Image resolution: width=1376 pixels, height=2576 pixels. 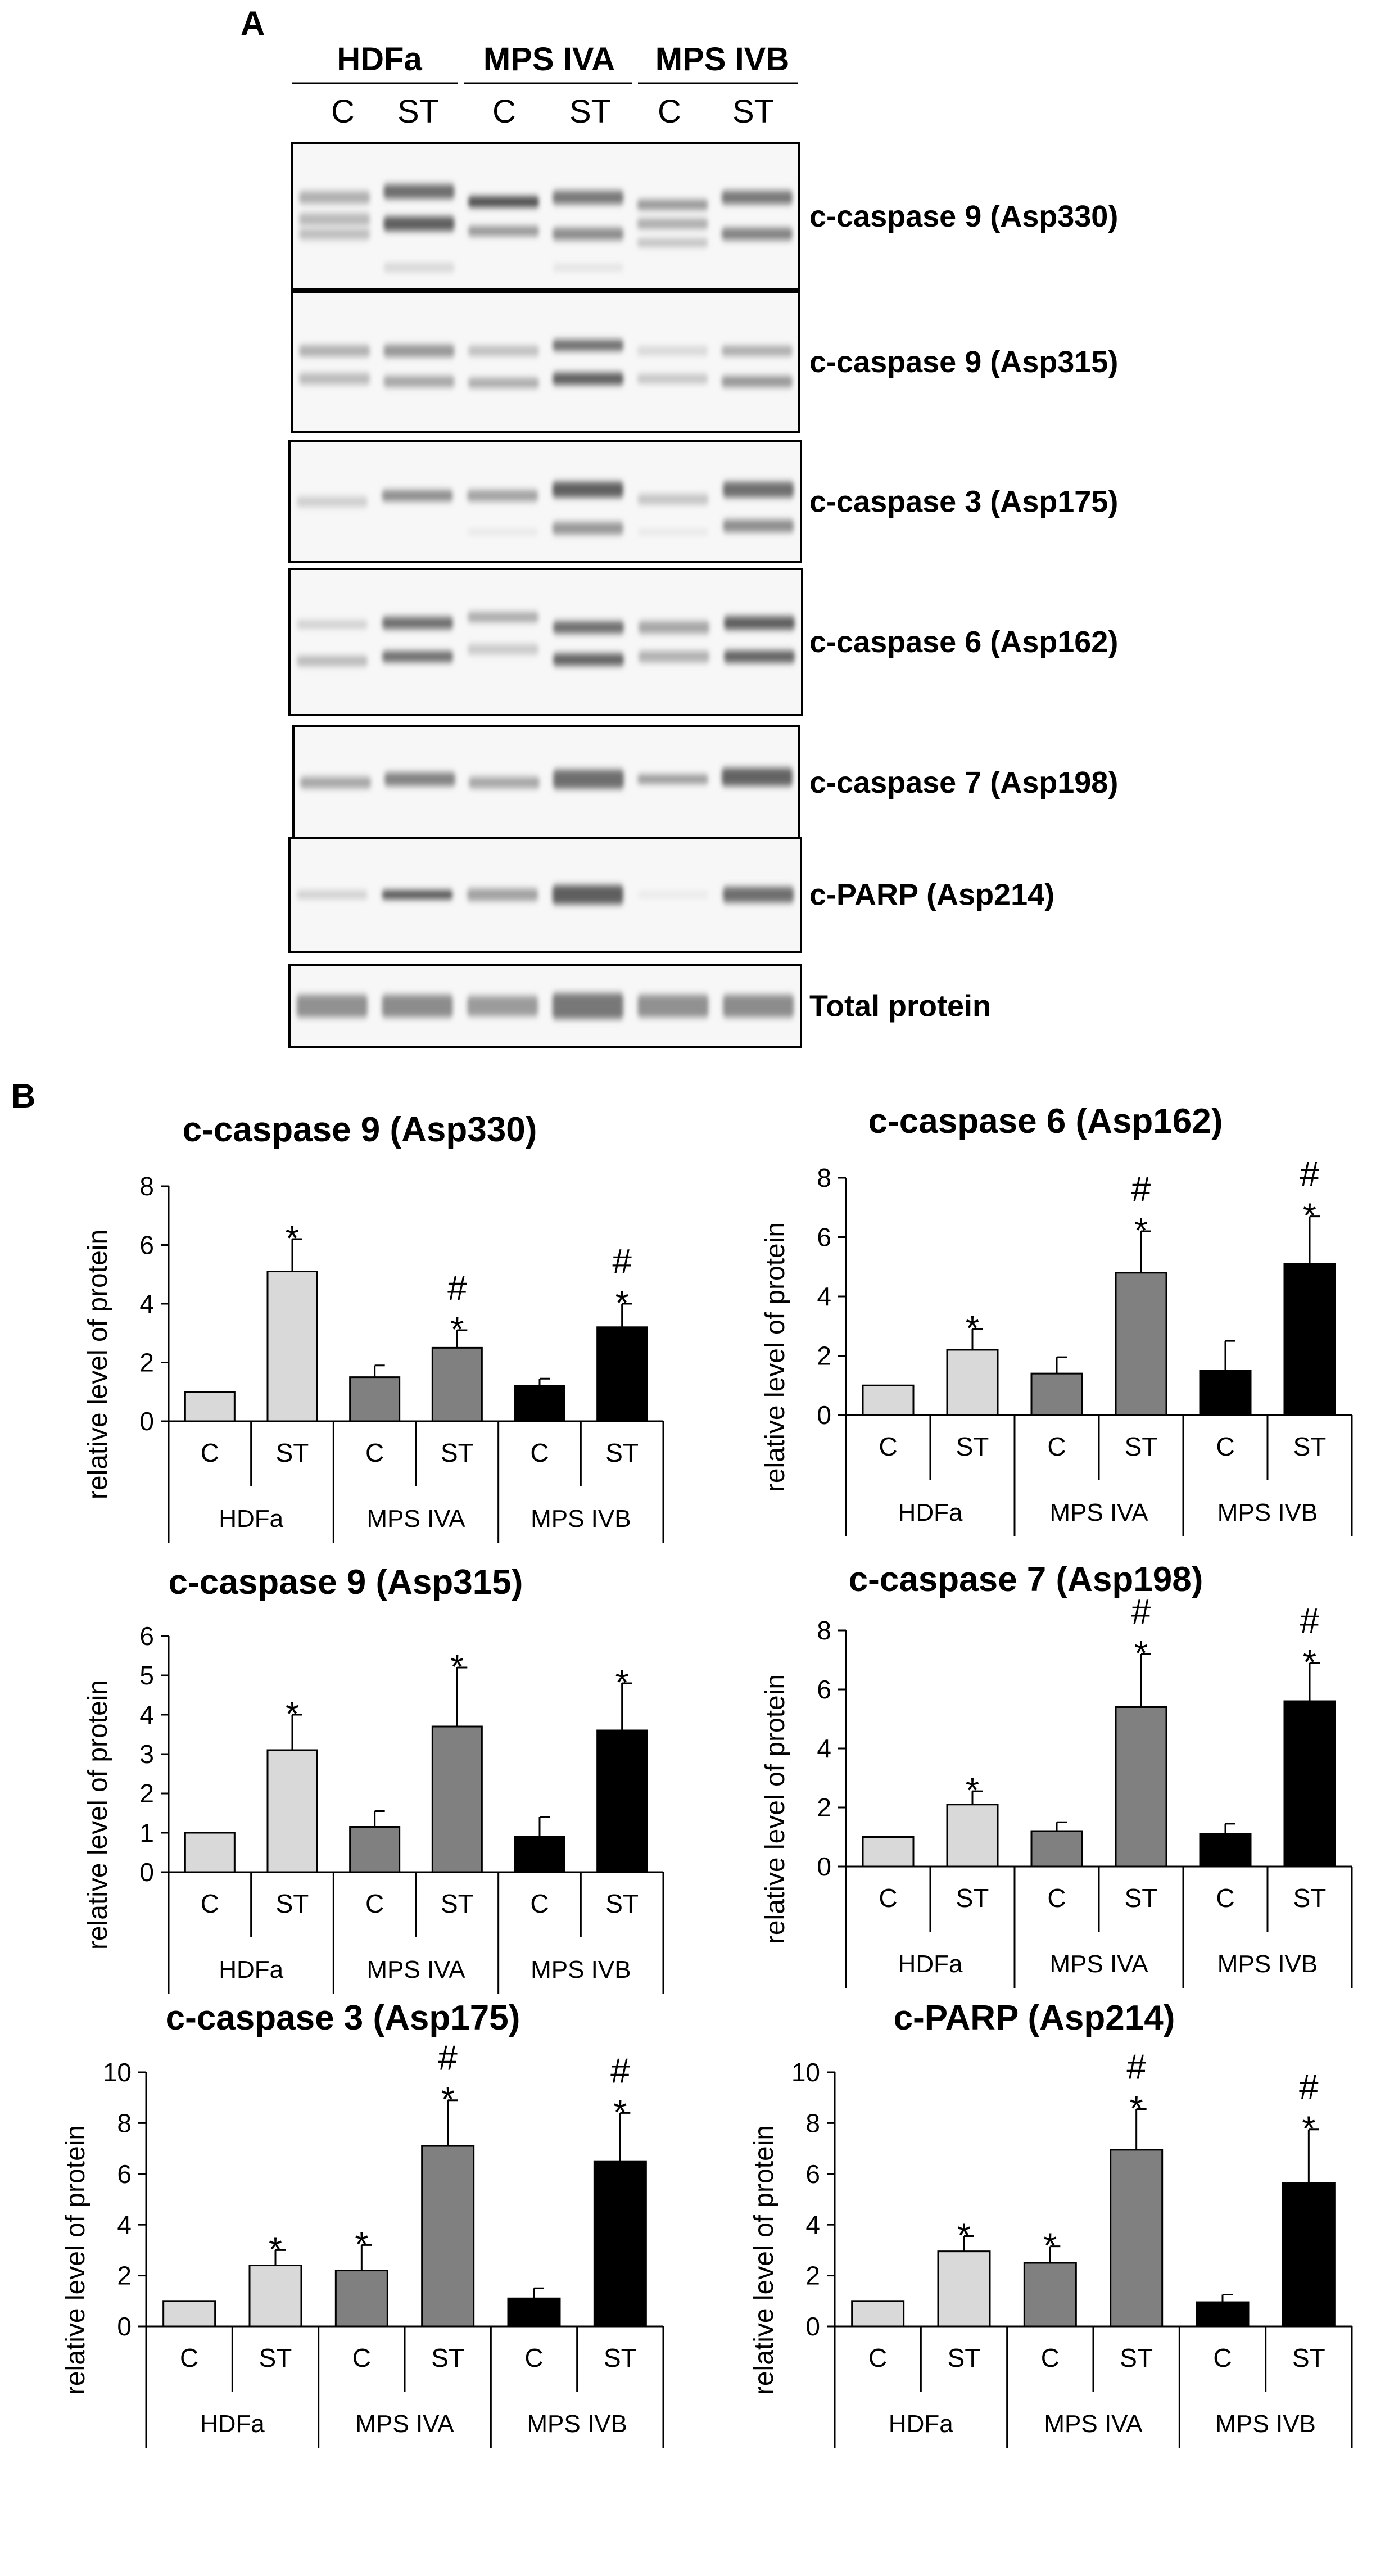 What do you see at coordinates (360, 1129) in the screenshot?
I see `chart-title: c-caspase 9 (Asp330)` at bounding box center [360, 1129].